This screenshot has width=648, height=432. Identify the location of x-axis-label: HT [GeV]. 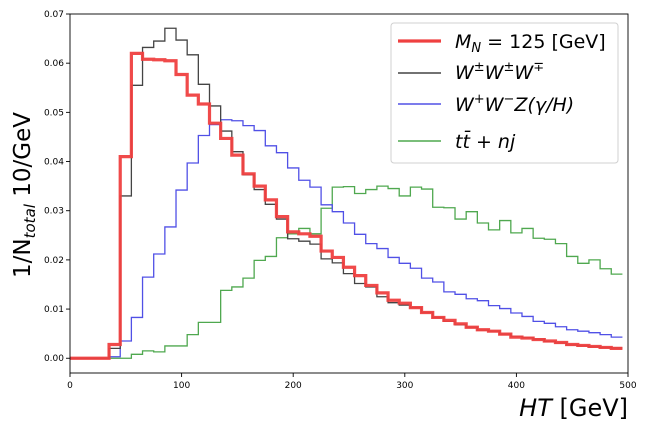
(573, 408).